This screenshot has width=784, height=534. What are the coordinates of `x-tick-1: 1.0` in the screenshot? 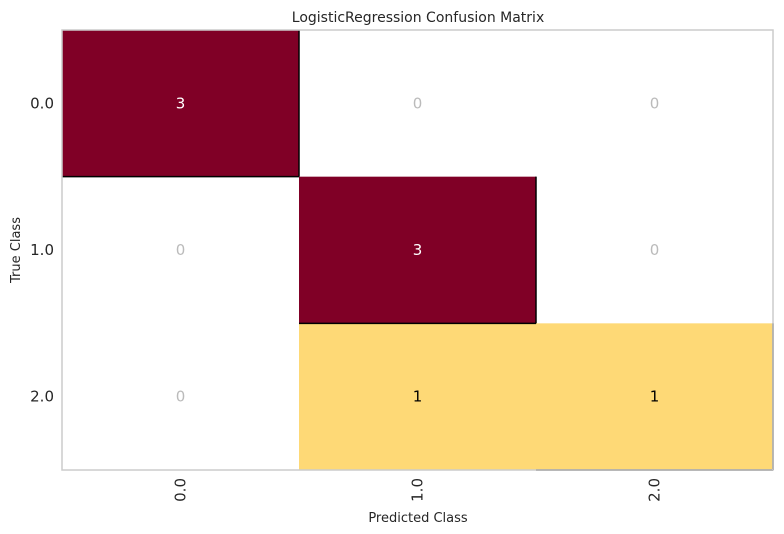 It's located at (418, 490).